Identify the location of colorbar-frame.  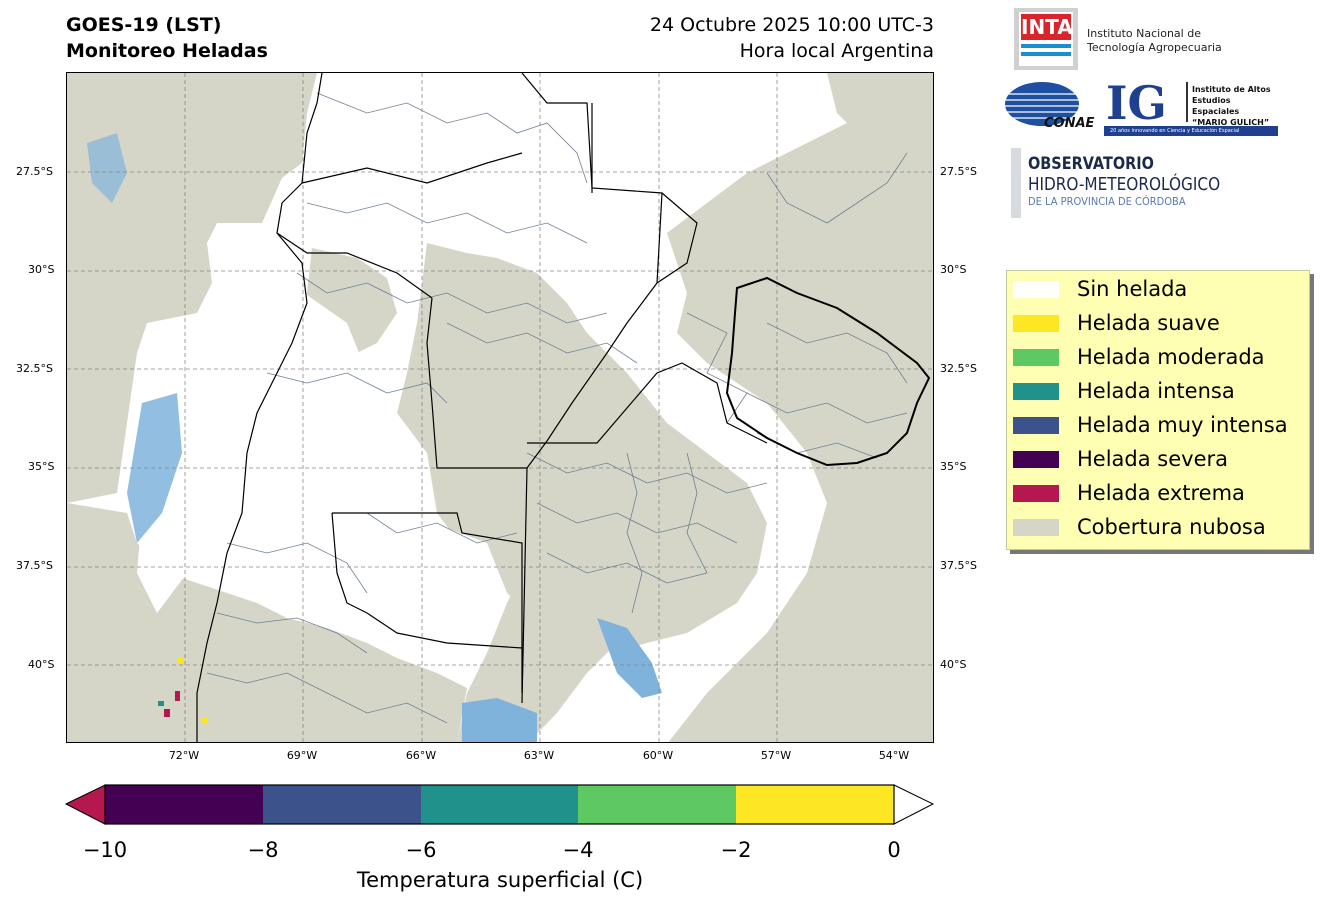
(499, 804).